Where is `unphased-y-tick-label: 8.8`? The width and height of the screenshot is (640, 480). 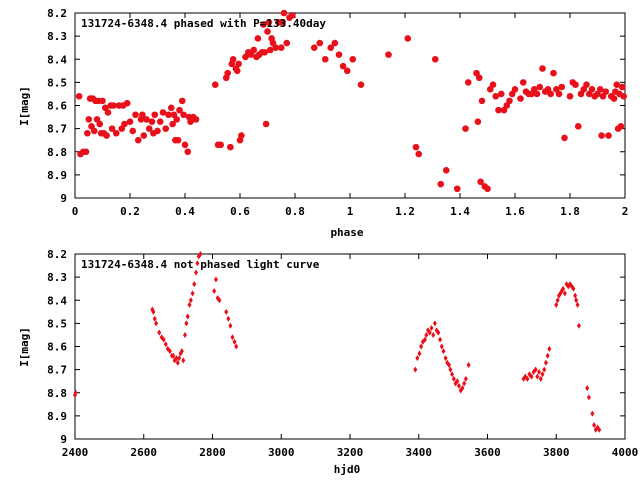 unphased-y-tick-label: 8.8 is located at coordinates (57, 393).